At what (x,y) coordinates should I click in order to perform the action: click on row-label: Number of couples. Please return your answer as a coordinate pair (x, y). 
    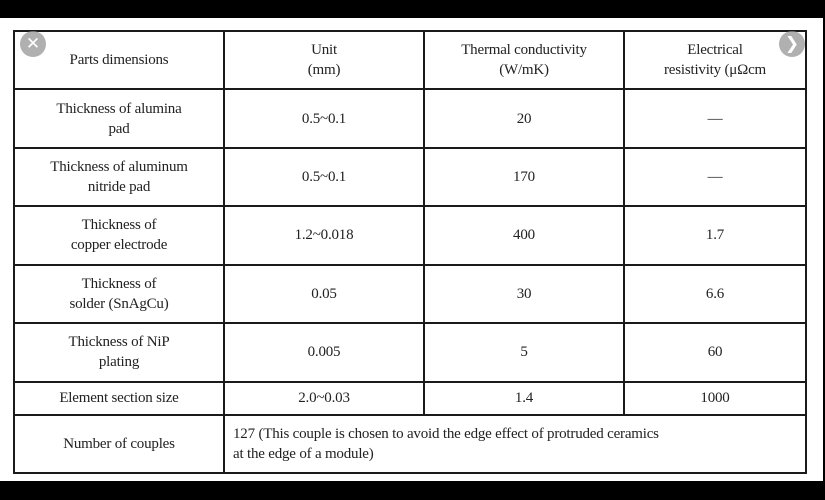
    Looking at the image, I should click on (119, 444).